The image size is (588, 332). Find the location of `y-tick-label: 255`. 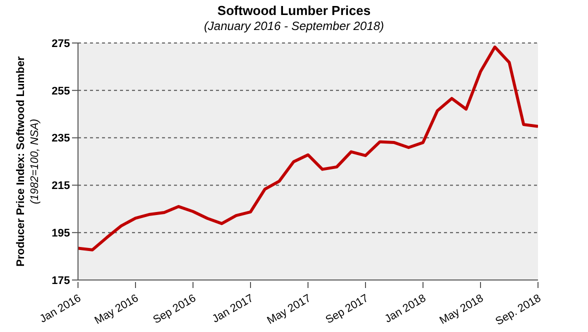

y-tick-label: 255 is located at coordinates (61, 91).